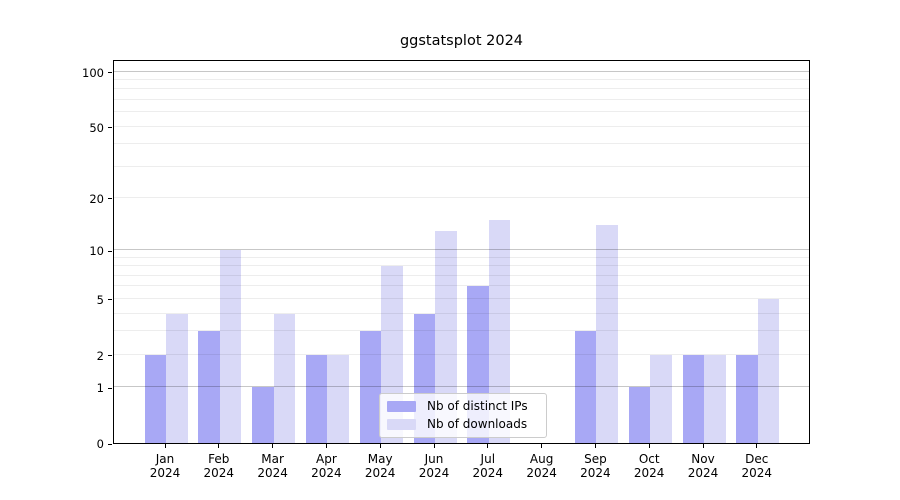  Describe the element at coordinates (461, 41) in the screenshot. I see `chart-title: ggstatsplot 2024` at that location.